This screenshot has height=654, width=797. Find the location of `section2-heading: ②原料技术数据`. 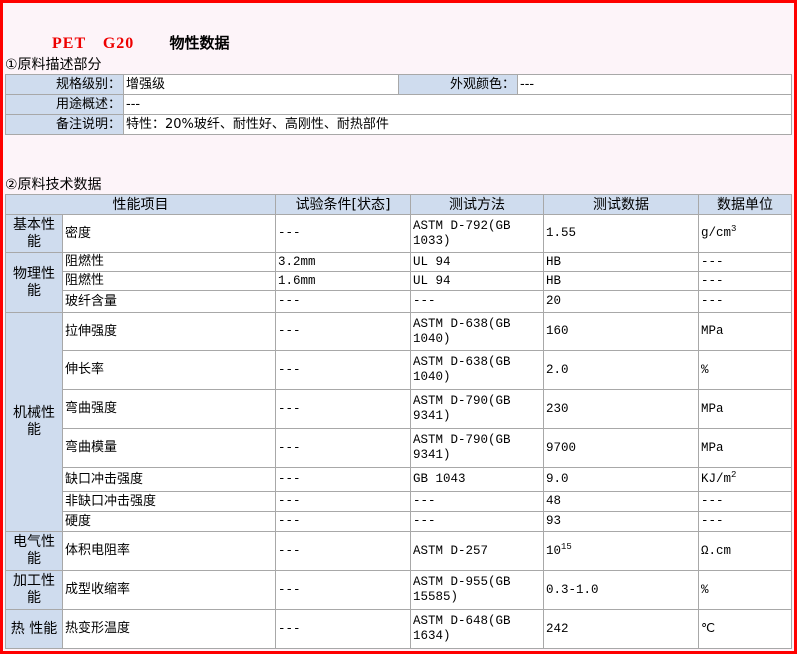

section2-heading: ②原料技术数据 is located at coordinates (53, 185).